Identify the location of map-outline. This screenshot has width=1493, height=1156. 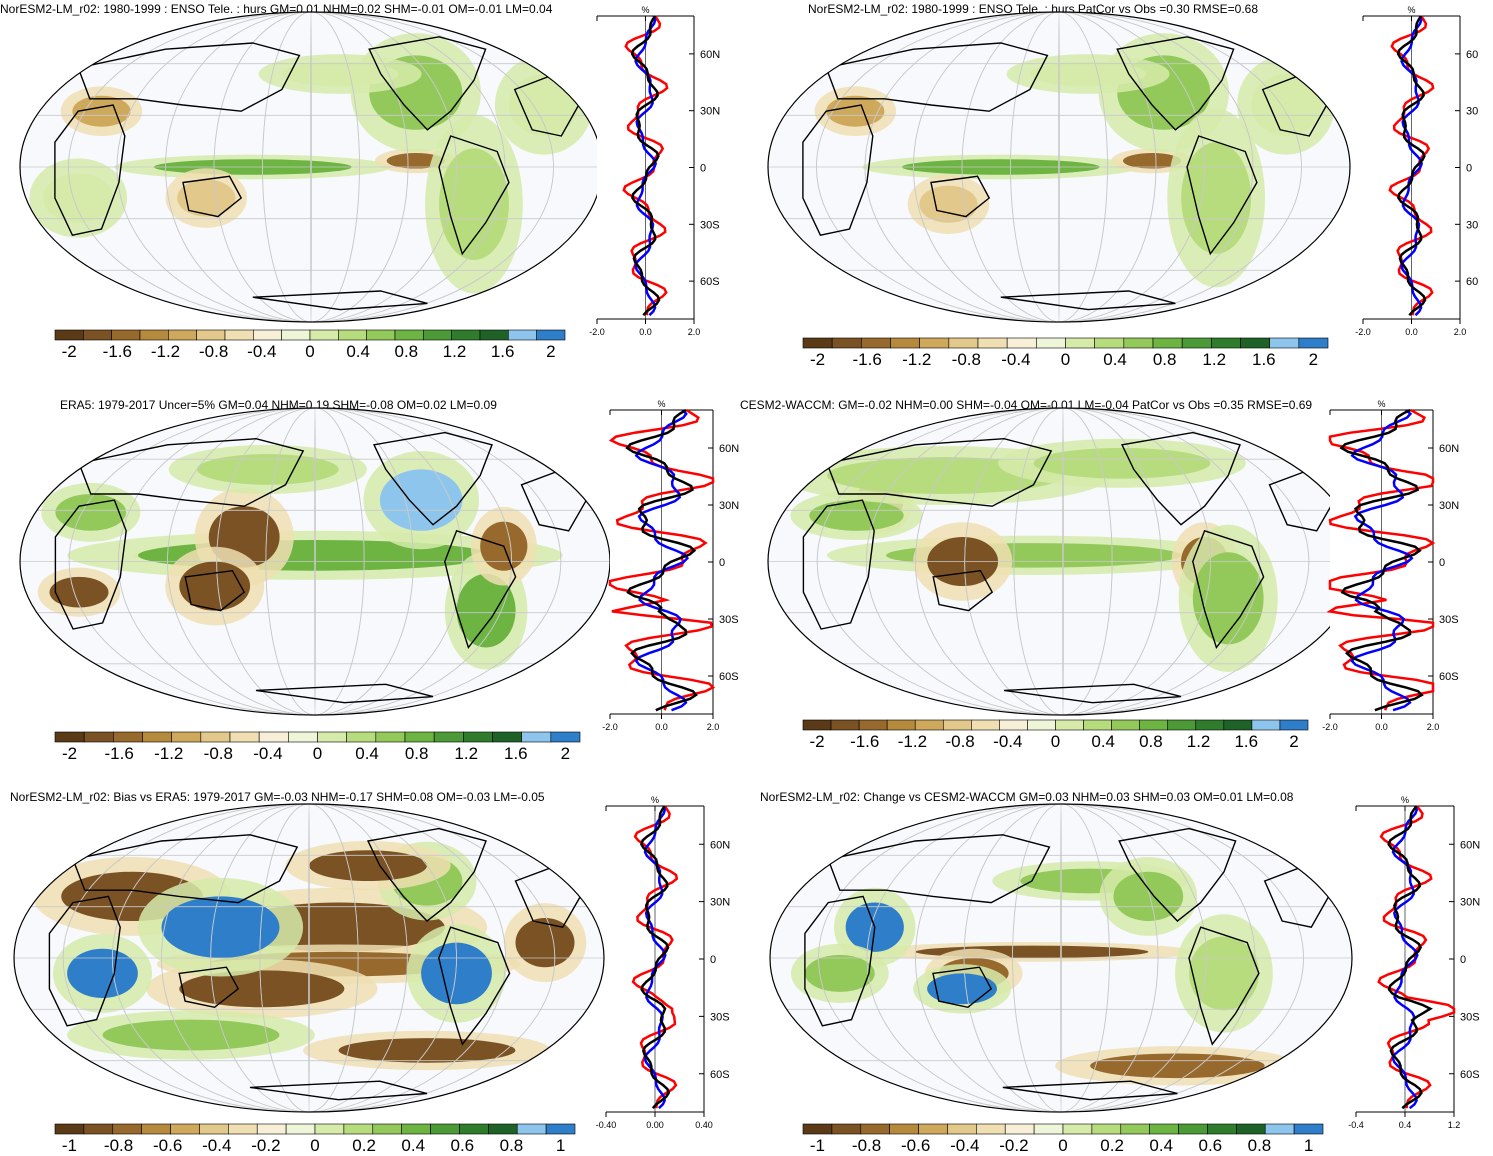
(1061, 958).